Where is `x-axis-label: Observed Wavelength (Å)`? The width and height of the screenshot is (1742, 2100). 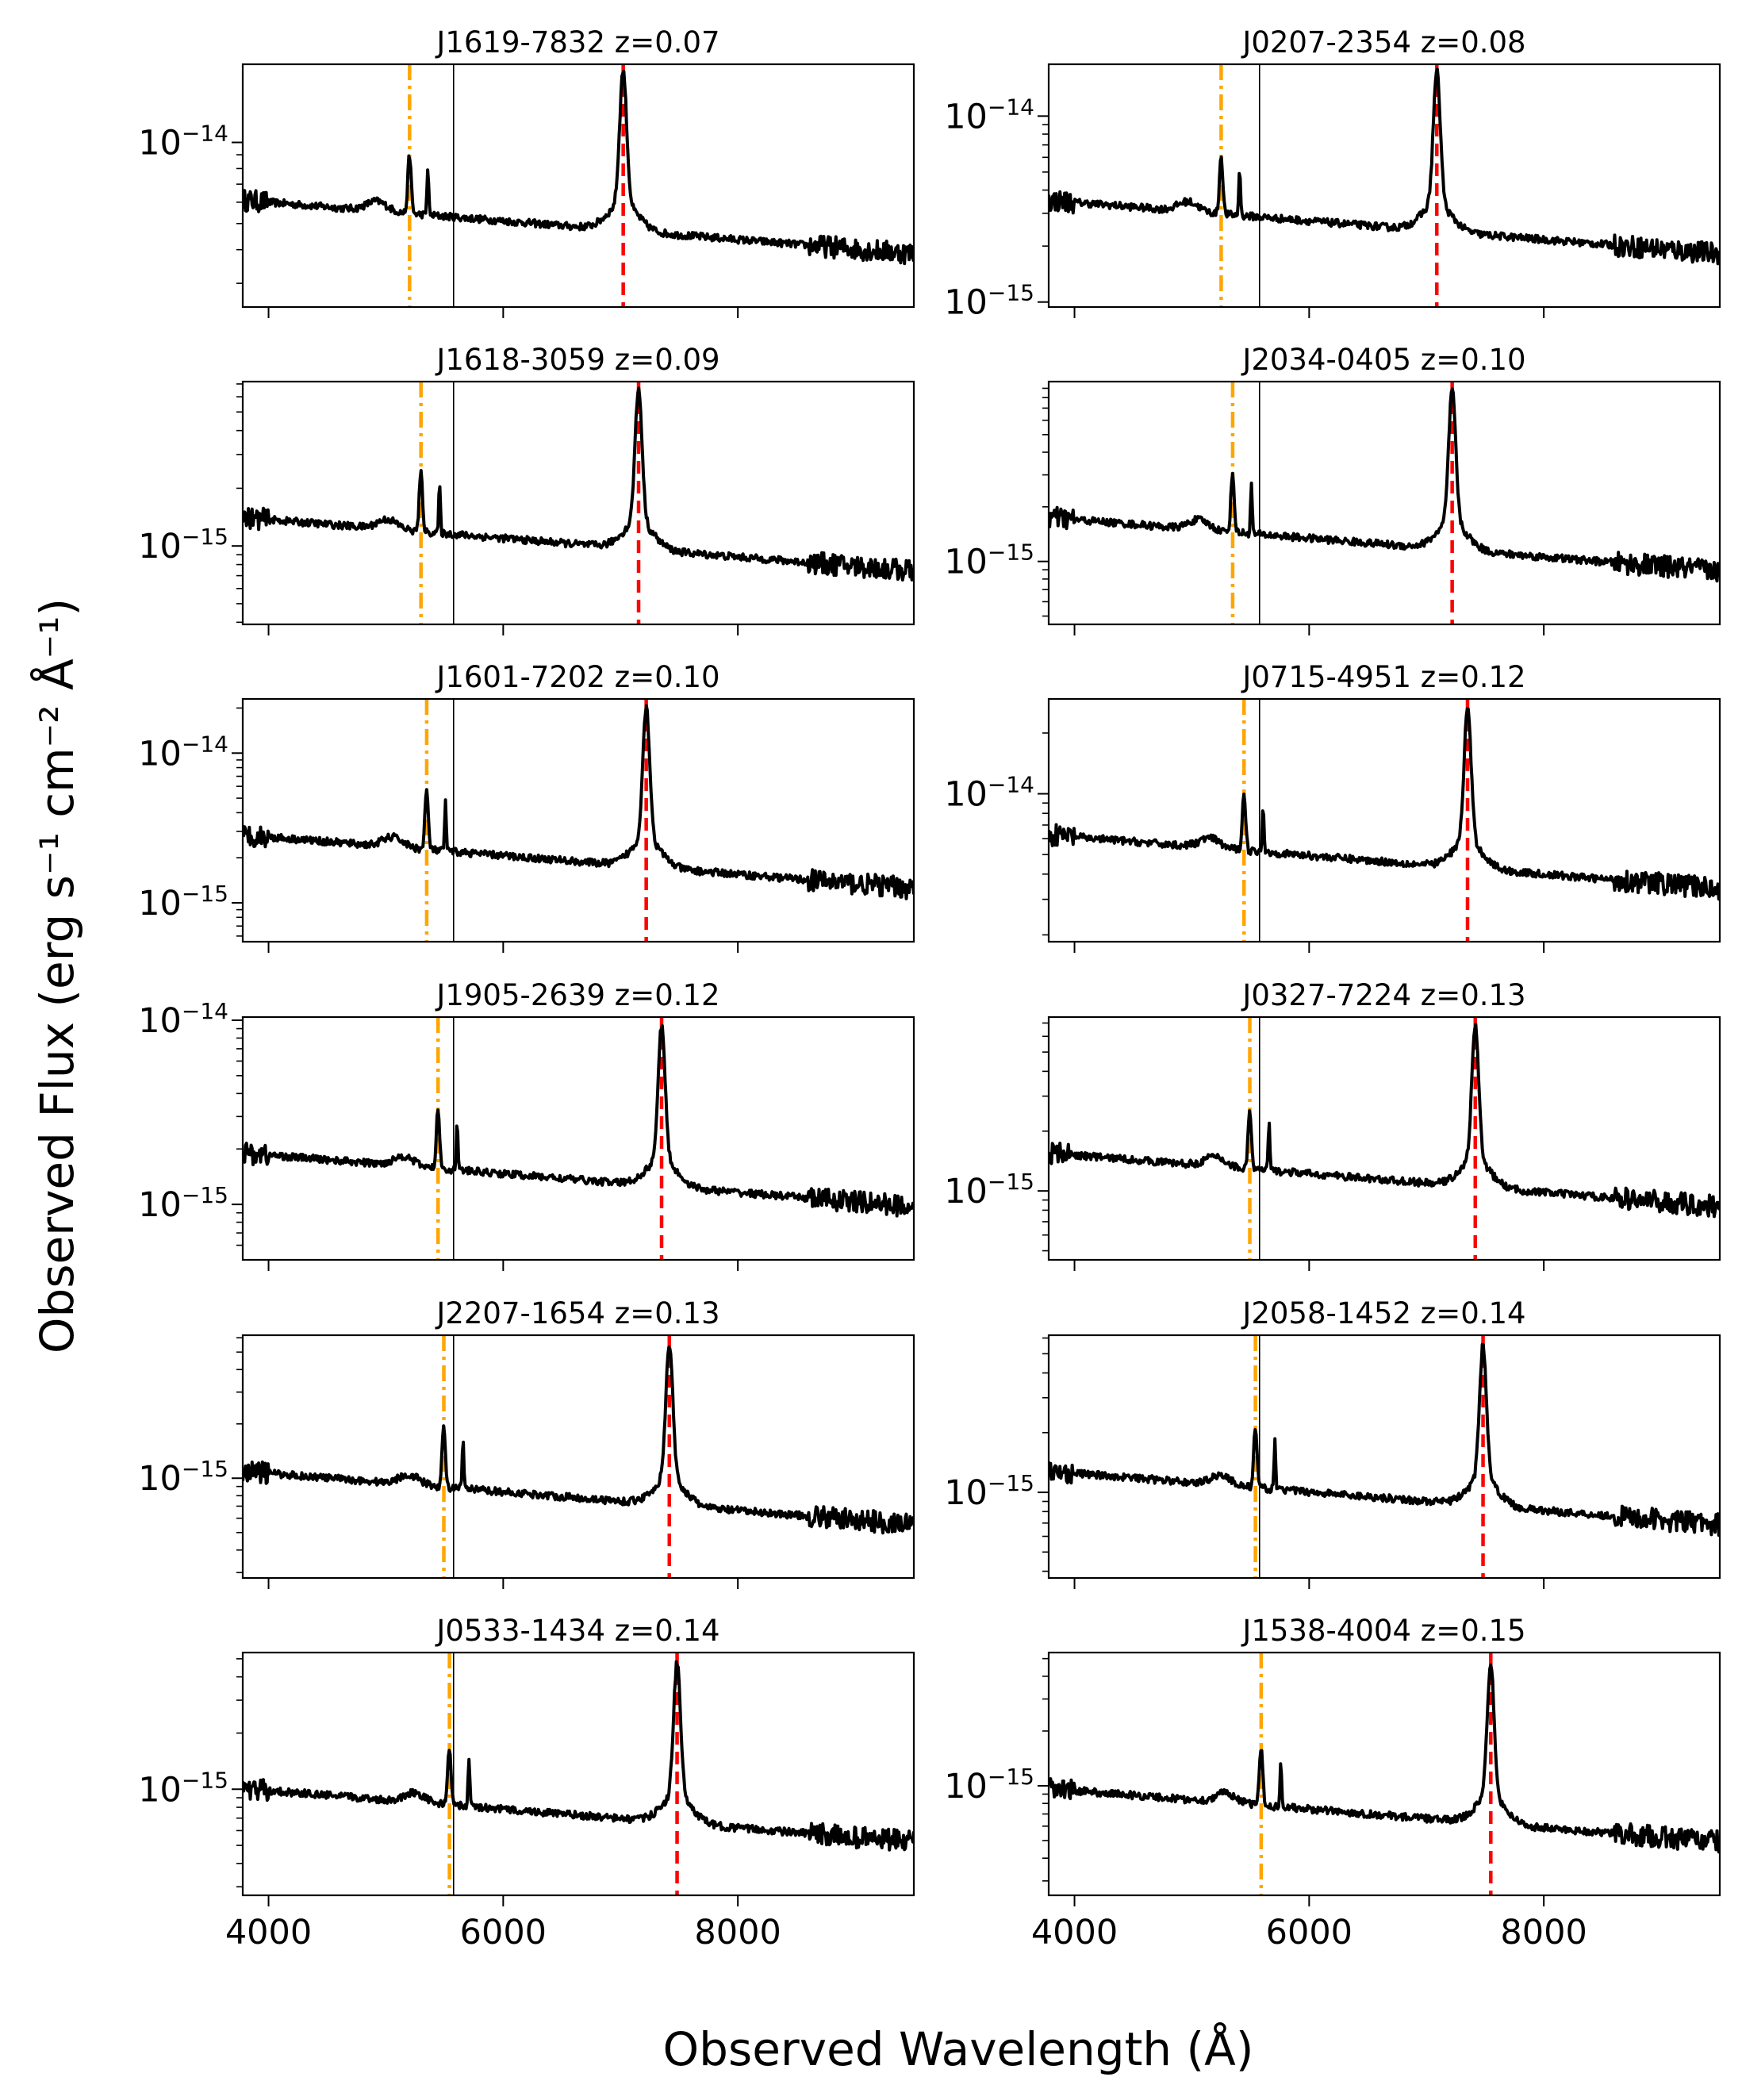
x-axis-label: Observed Wavelength (Å) is located at coordinates (958, 2048).